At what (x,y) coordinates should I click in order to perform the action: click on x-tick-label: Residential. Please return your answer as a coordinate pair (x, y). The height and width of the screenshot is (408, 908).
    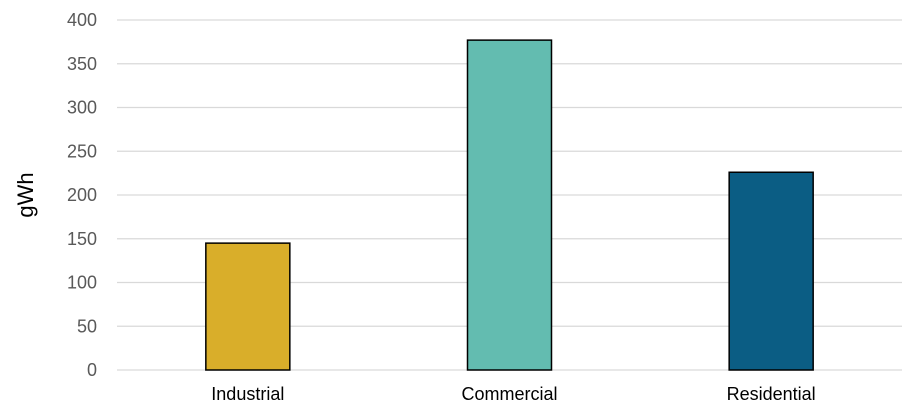
    Looking at the image, I should click on (771, 394).